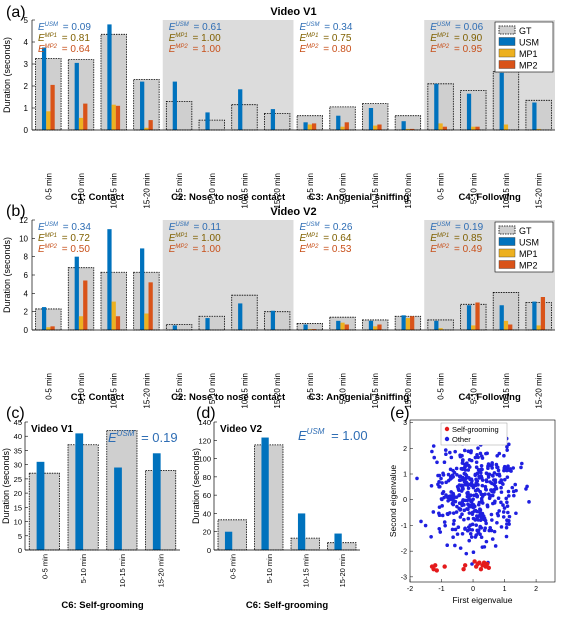 Image resolution: width=566 pixels, height=617 pixels. Describe the element at coordinates (52, 429) in the screenshot. I see `panel-title: Video V1` at that location.